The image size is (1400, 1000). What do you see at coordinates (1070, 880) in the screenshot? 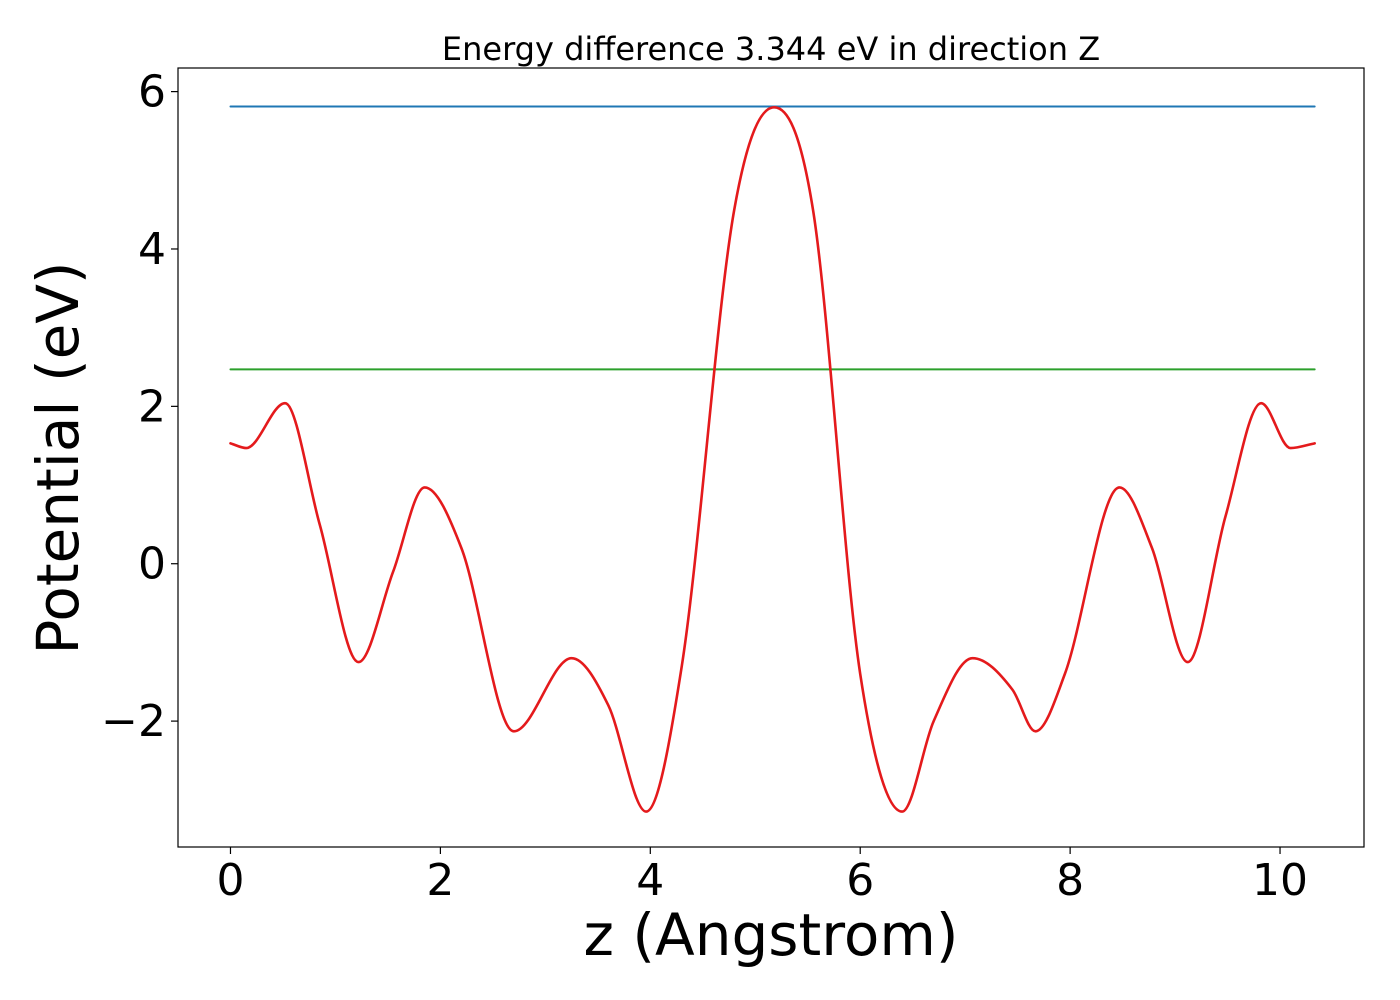
I see `x-tick-label: 8` at bounding box center [1070, 880].